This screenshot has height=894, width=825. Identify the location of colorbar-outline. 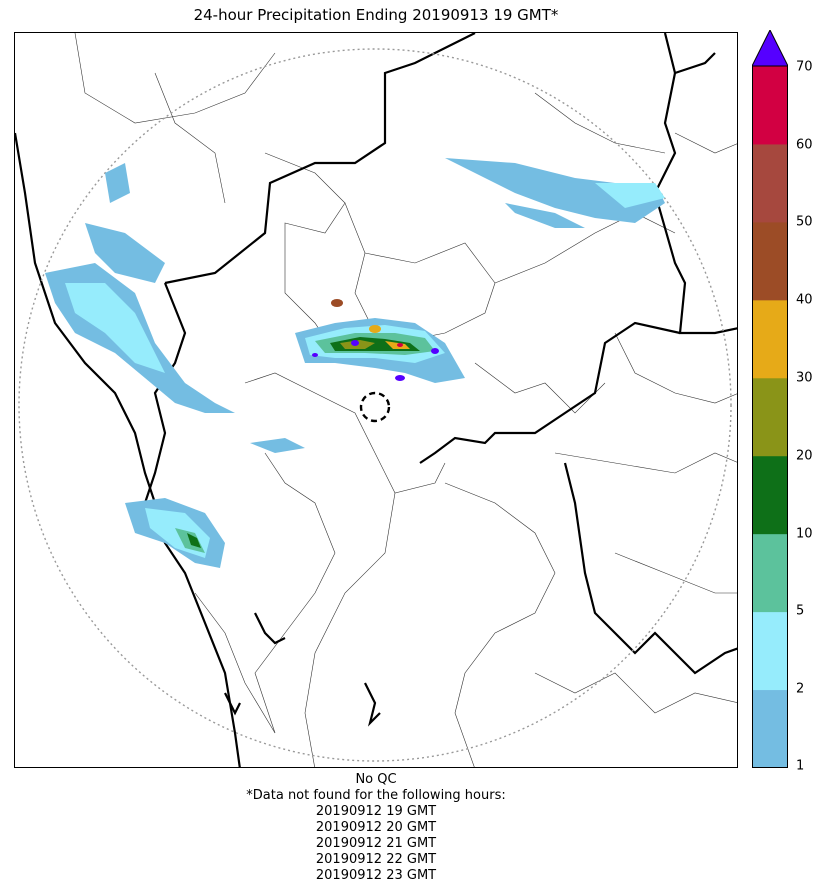
(770, 416).